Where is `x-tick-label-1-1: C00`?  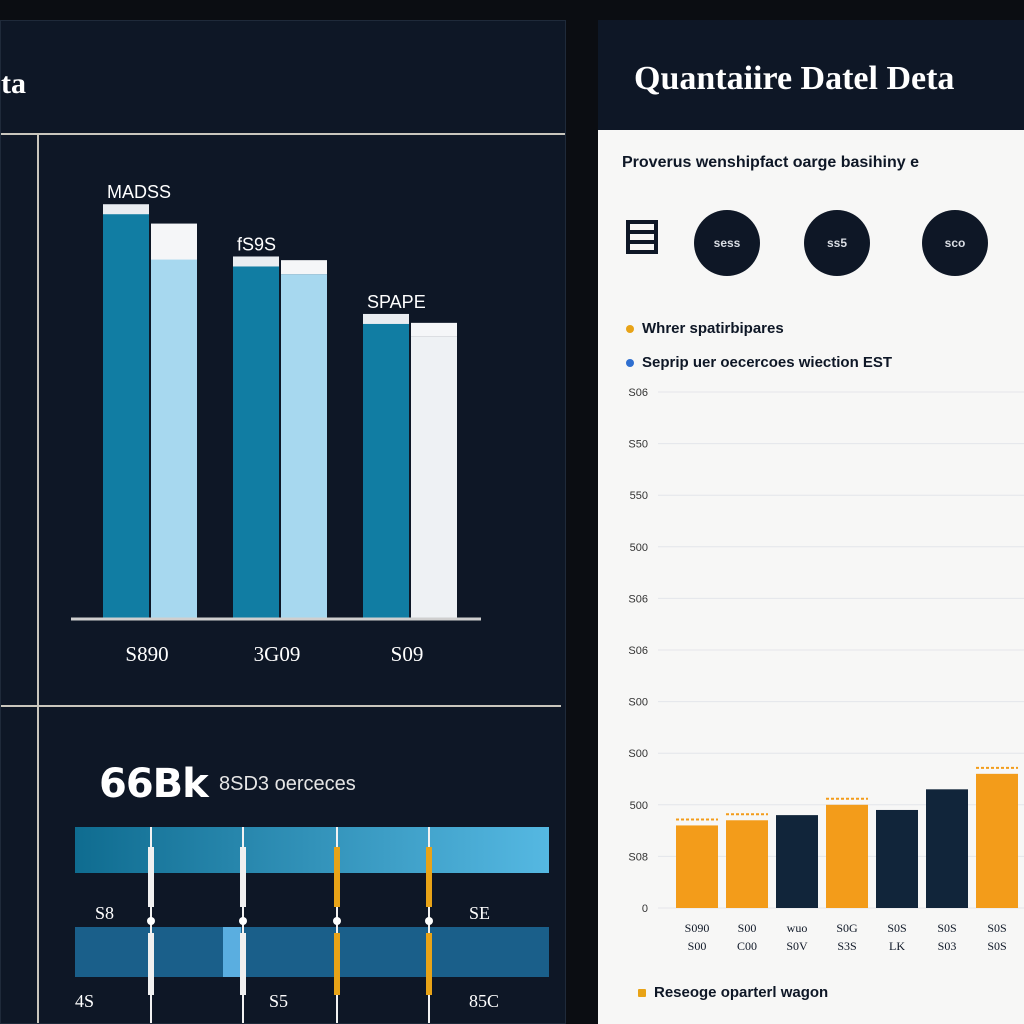 x-tick-label-1-1: C00 is located at coordinates (747, 946).